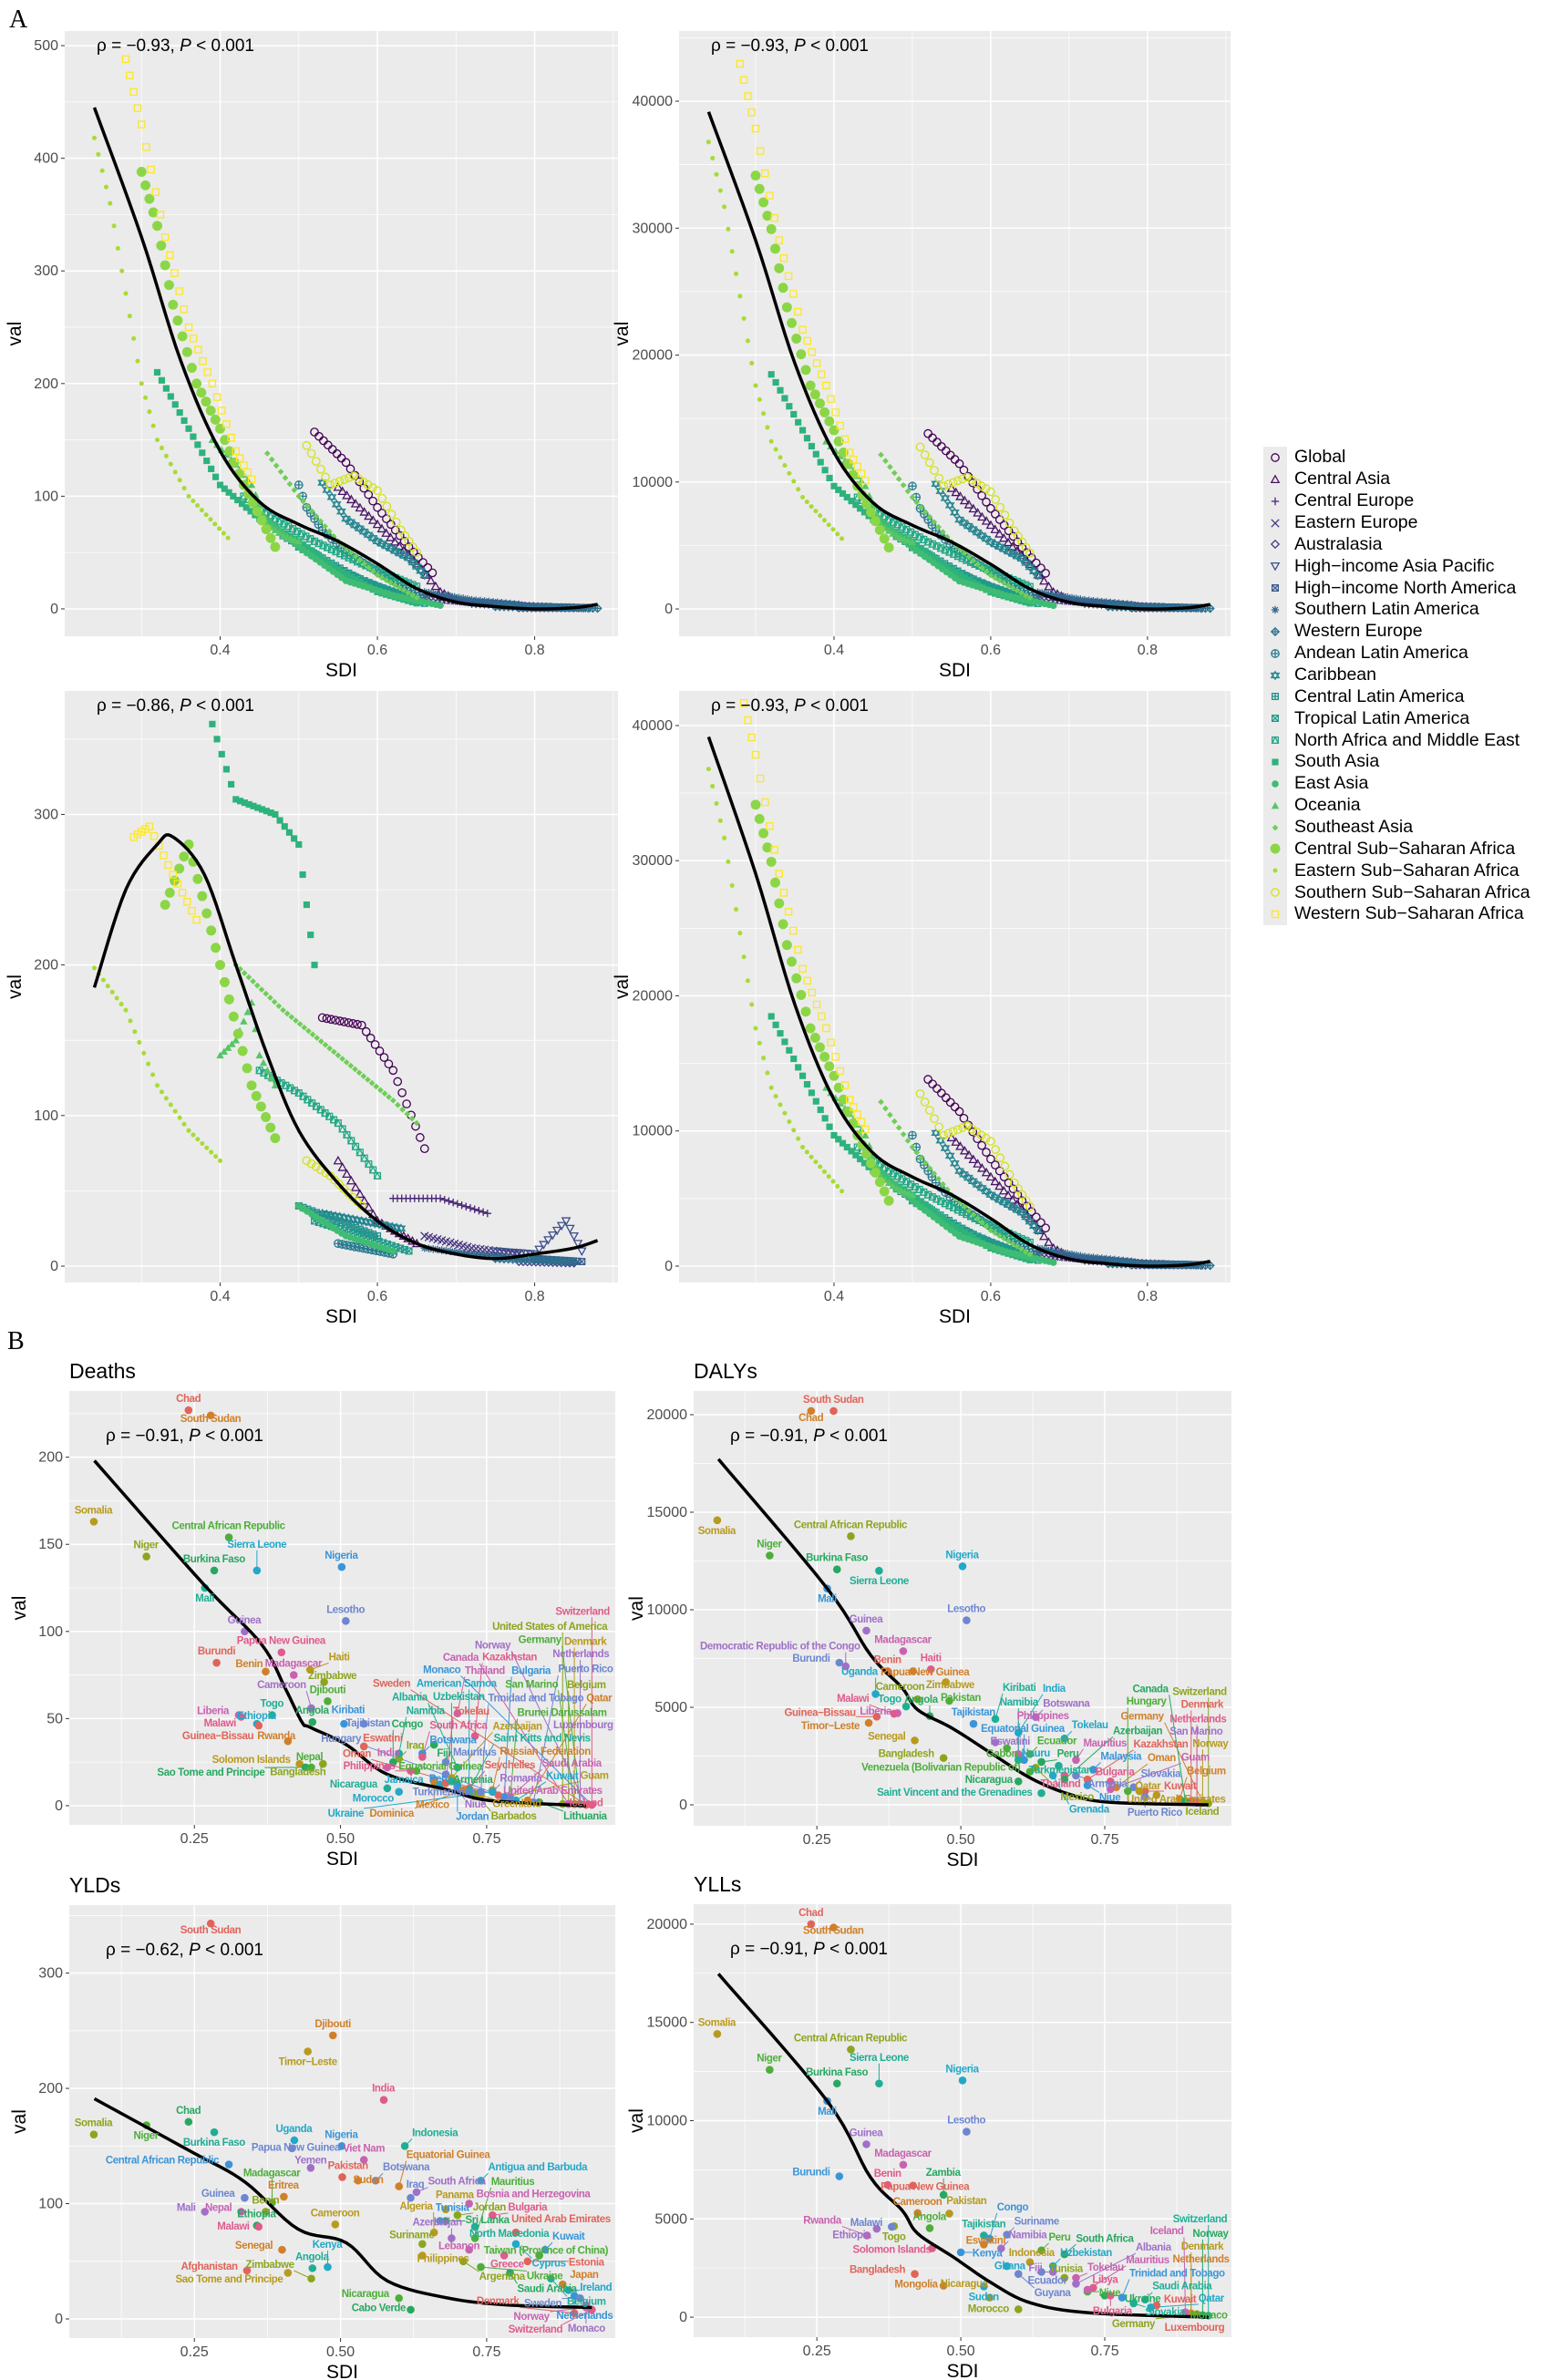 The image size is (1545, 2380). I want to click on legend-label: Eastern Europe, so click(1356, 522).